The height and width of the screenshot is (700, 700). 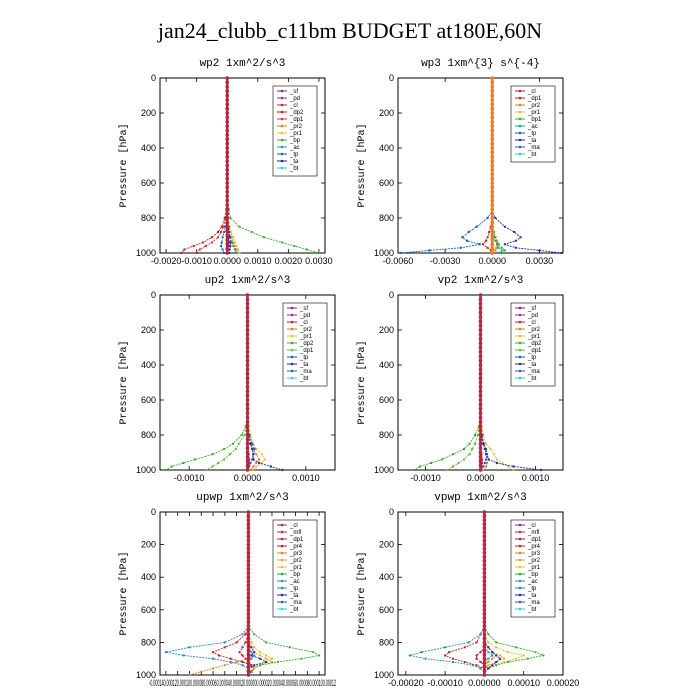 I want to click on y-axis-label: Pressure [hPa], so click(x=362, y=593).